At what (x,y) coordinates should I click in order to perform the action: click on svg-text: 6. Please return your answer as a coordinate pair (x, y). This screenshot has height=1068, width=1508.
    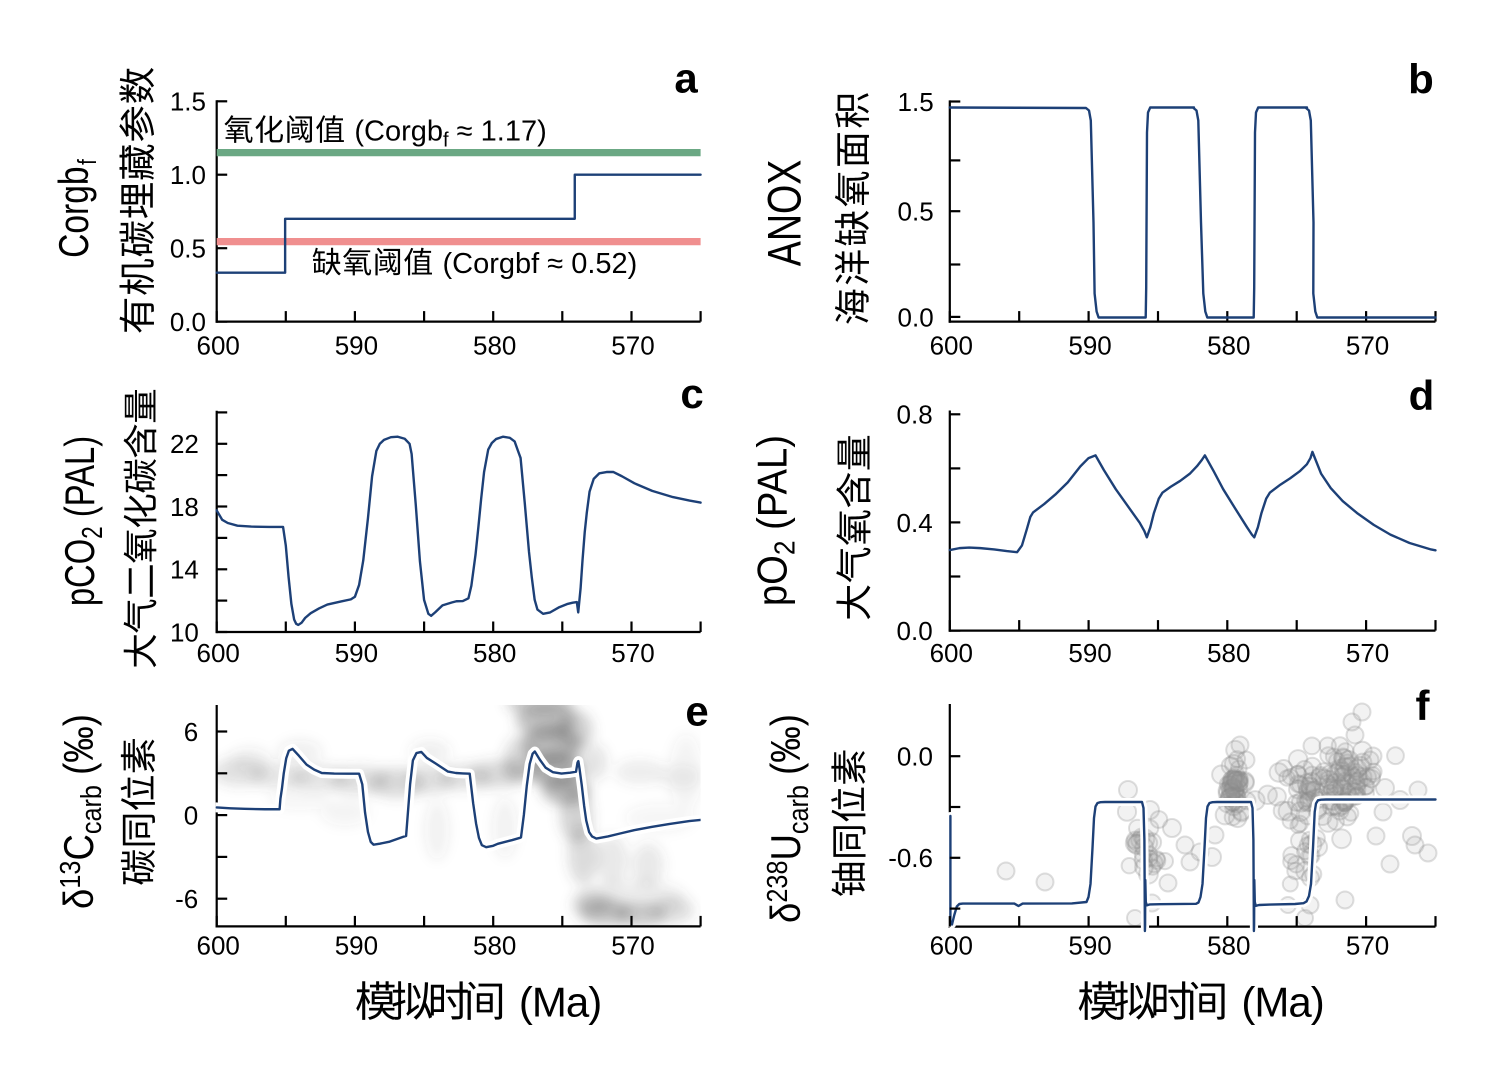
    Looking at the image, I should click on (191, 732).